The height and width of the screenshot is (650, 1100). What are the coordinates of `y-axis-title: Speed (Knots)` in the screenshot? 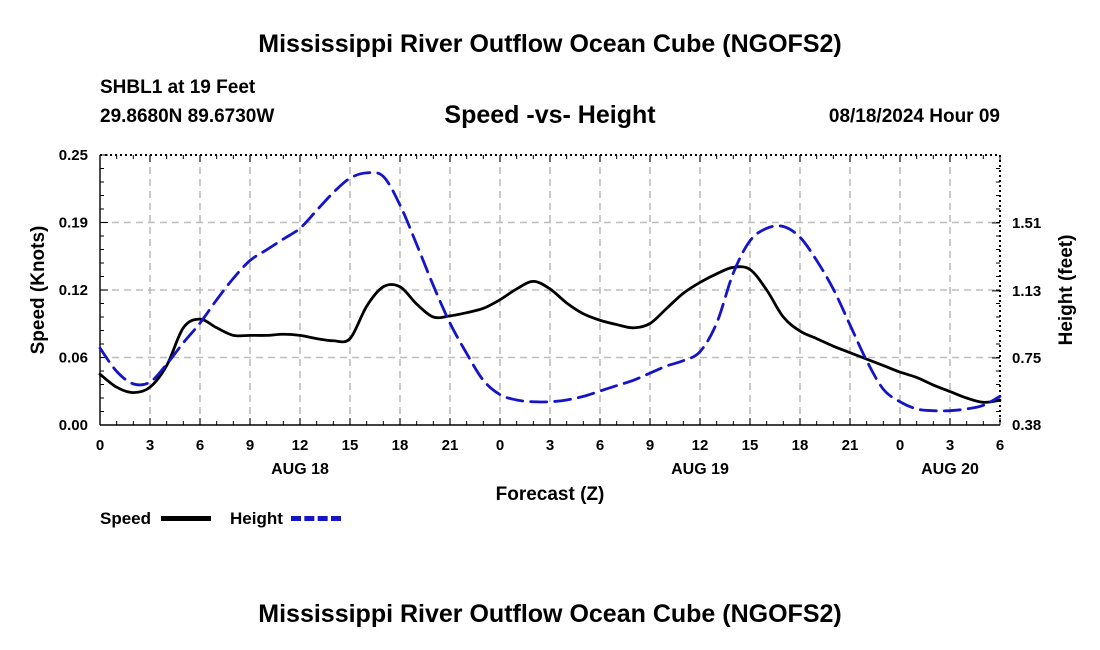 It's located at (38, 290).